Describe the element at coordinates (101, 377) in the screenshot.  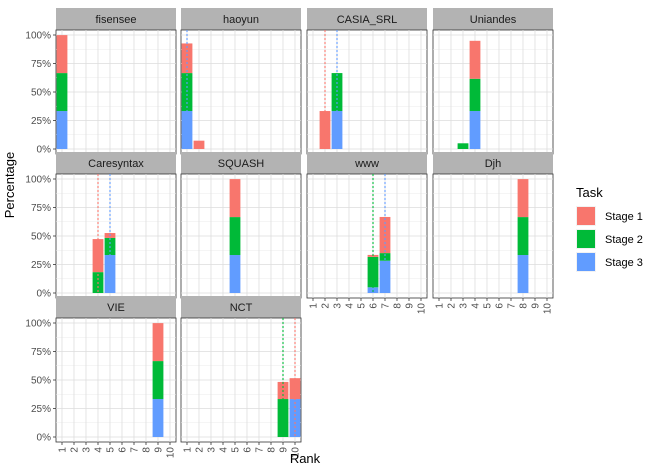
I see `facet-panel-VIE: VIE 0% 25% 50% 75% 100% 1 2 3 4 5 6 7 8 9 10` at that location.